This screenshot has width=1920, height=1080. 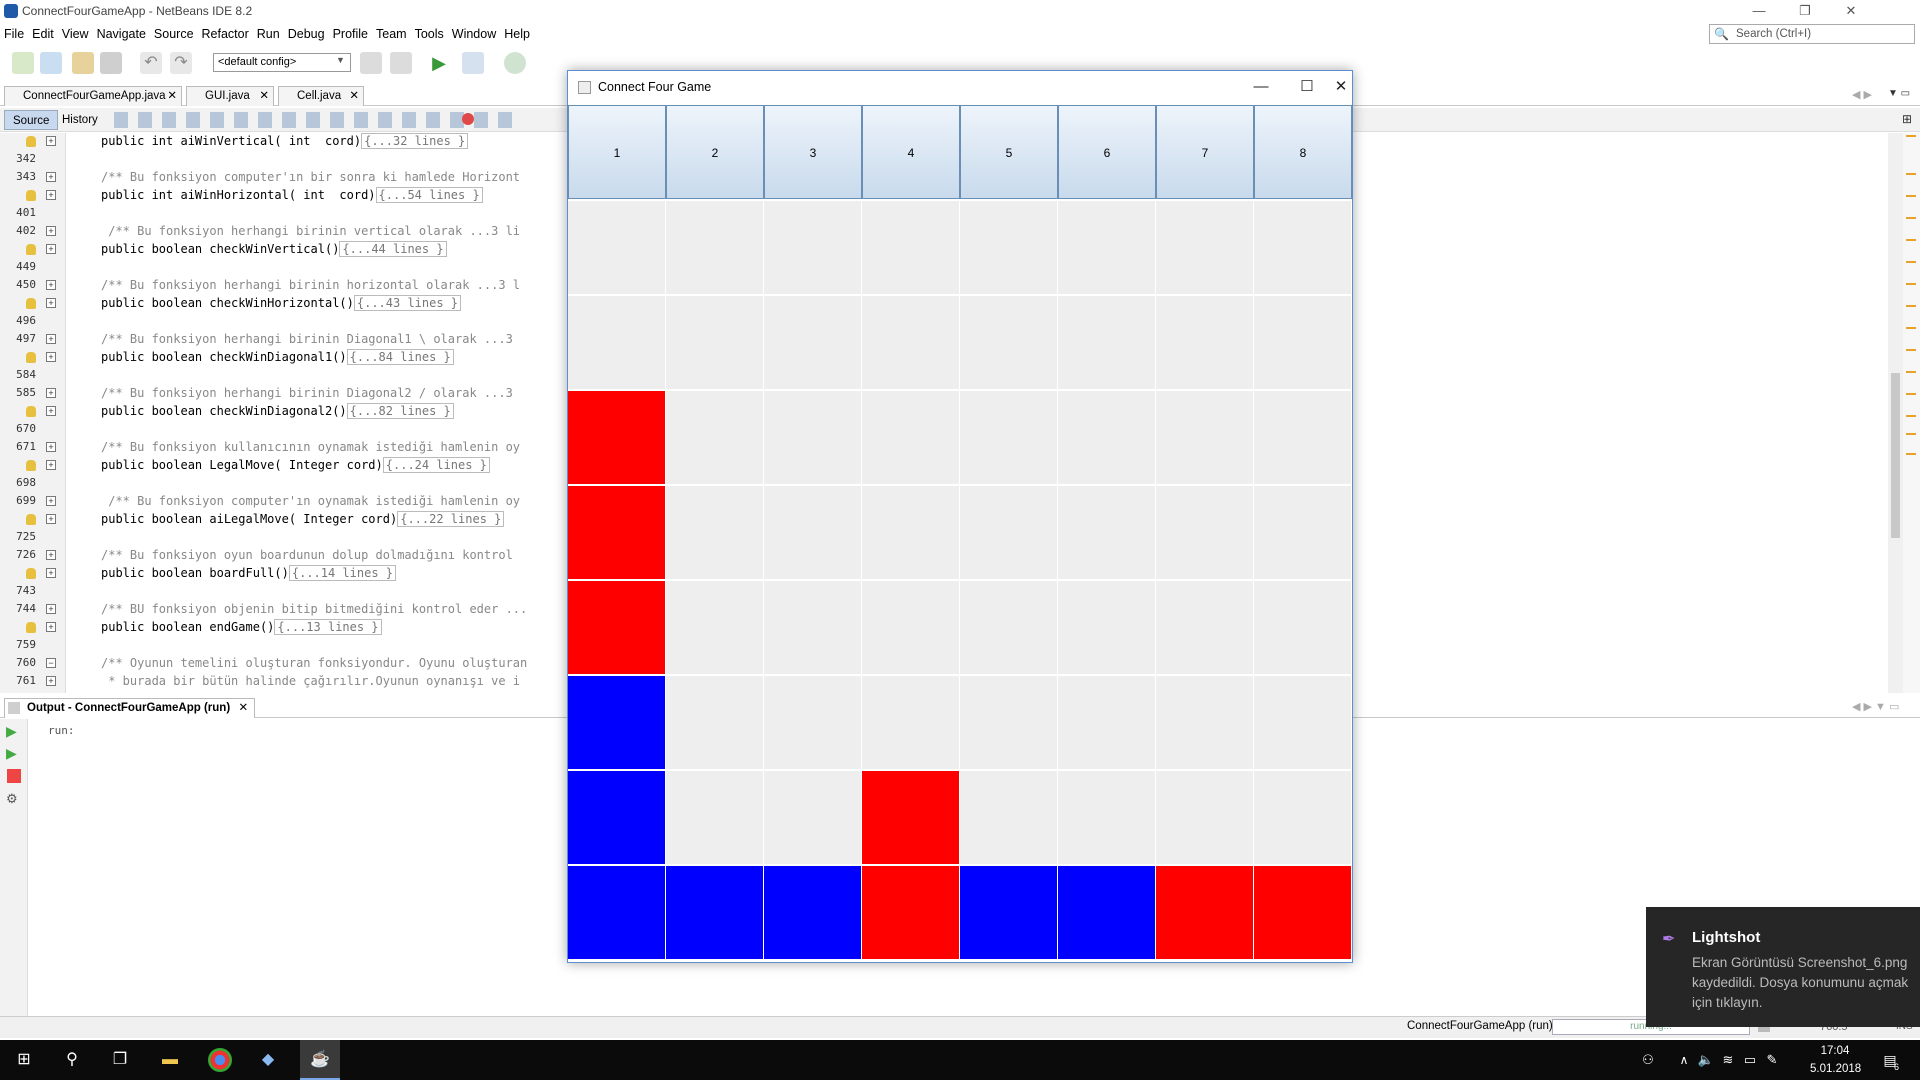 What do you see at coordinates (1851, 10) in the screenshot?
I see `close-button: ✕` at bounding box center [1851, 10].